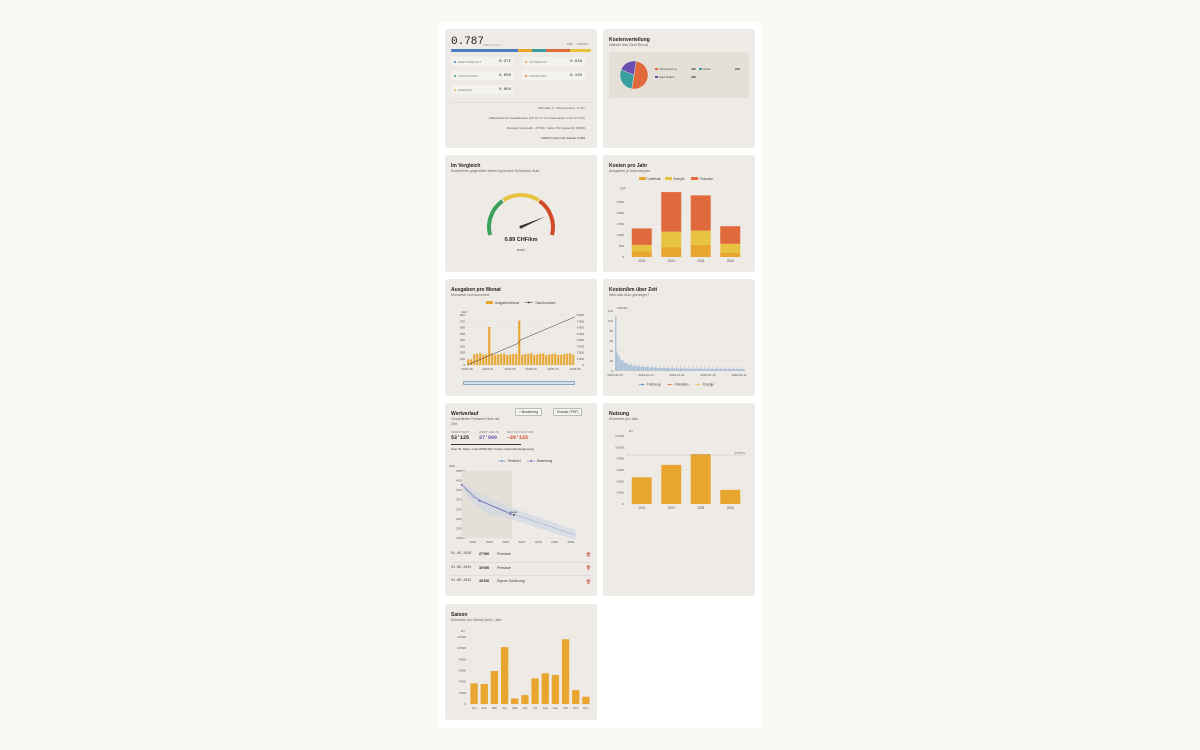  I want to click on y-unit: CHF, so click(452, 466).